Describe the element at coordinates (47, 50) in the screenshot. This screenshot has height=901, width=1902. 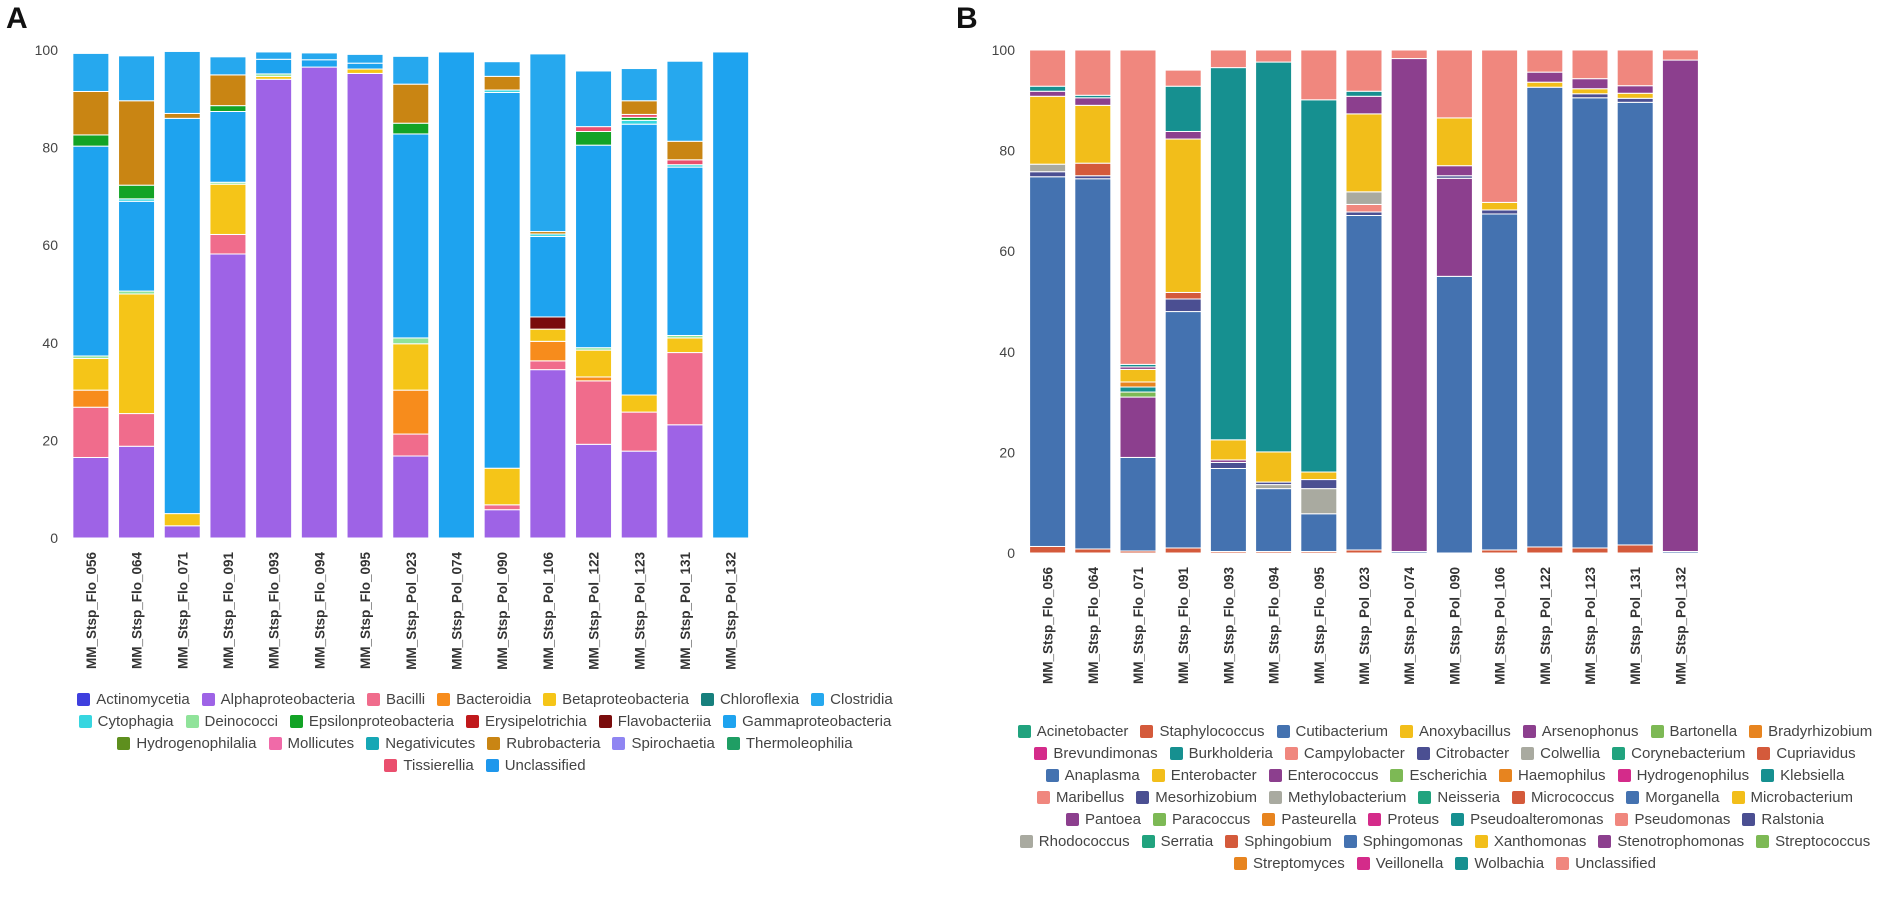
I see `y-tick-label: 100` at that location.